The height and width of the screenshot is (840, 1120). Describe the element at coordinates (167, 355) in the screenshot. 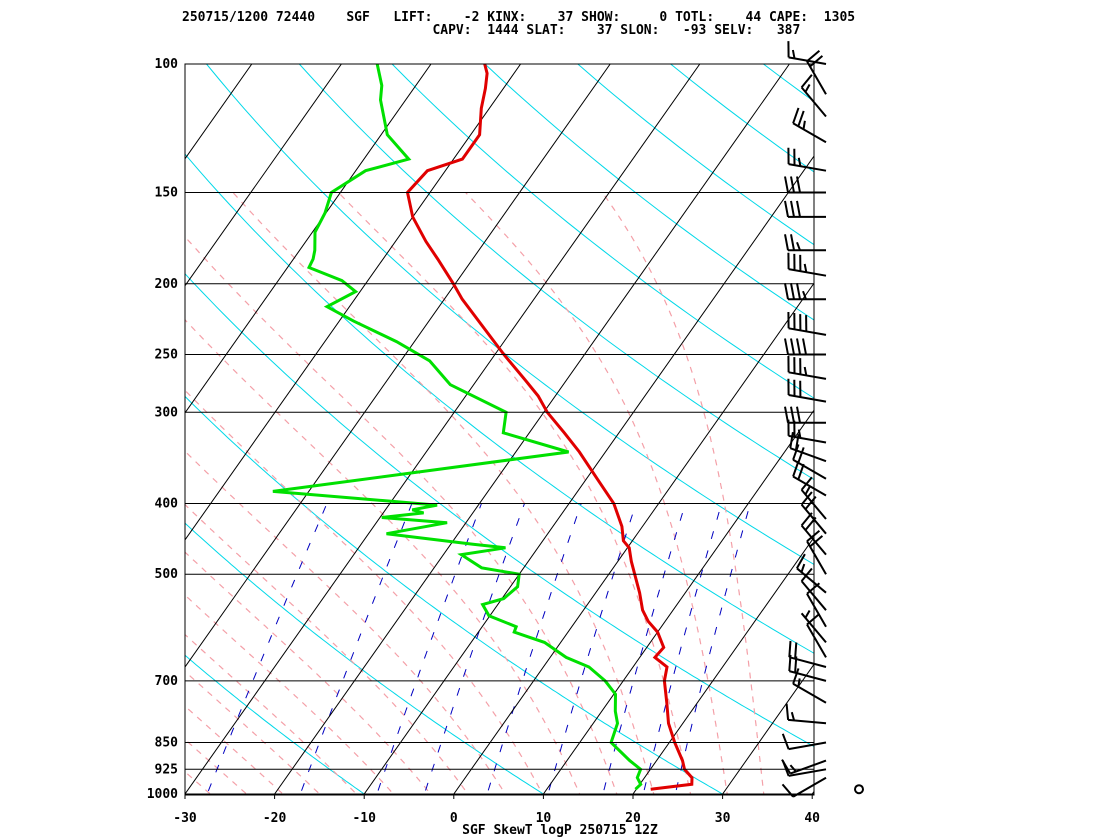

I see `pressure-tick-label: 250` at that location.